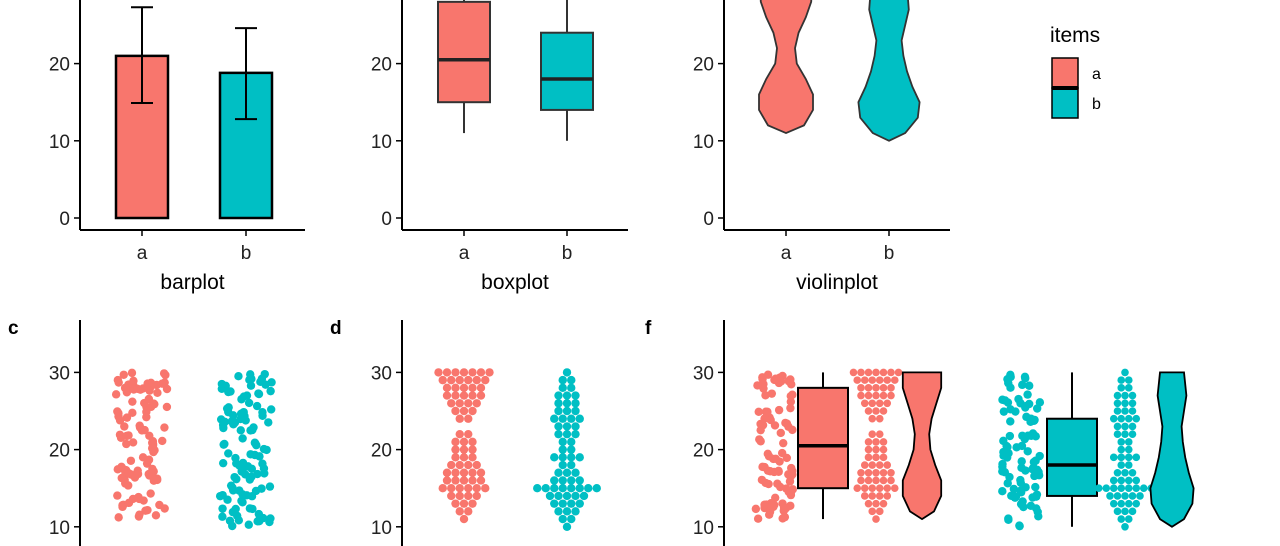  I want to click on panel-label: f, so click(648, 328).